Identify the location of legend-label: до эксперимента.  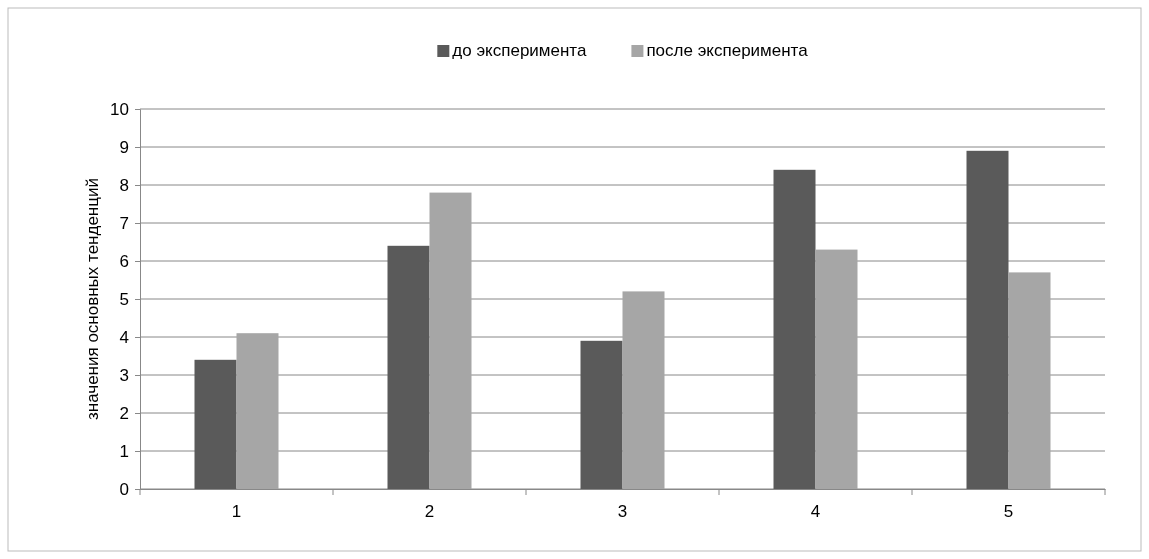
(519, 50).